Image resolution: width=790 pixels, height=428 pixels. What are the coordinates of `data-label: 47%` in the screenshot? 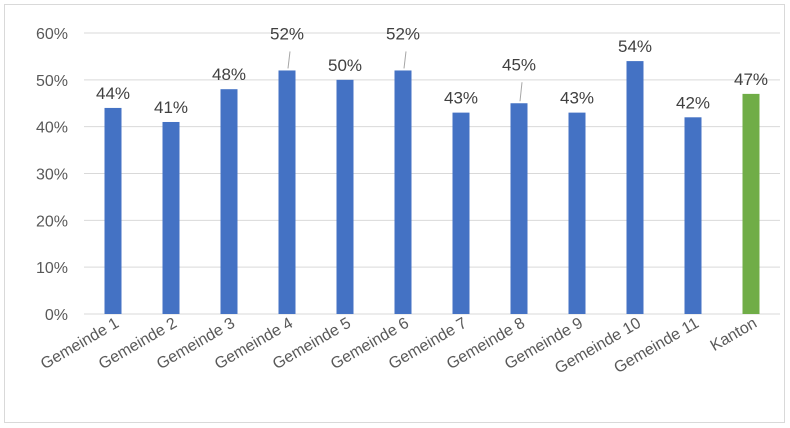 It's located at (751, 79).